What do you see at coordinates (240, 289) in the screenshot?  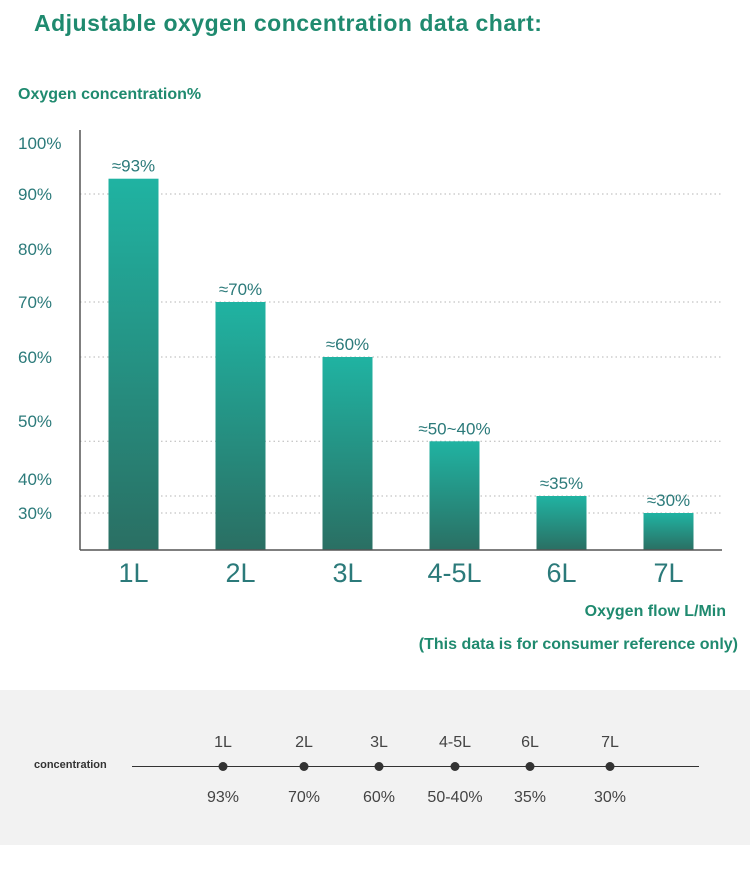 I see `data-label: ≈70%` at bounding box center [240, 289].